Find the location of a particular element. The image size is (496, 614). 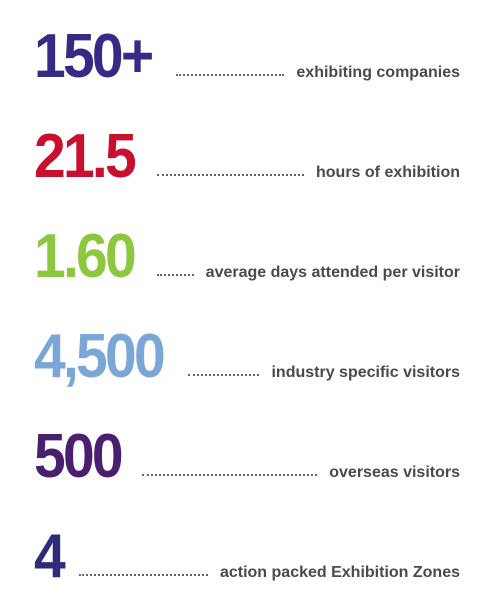

stat-row: 4 action packed Exhibition Zones is located at coordinates (247, 553).